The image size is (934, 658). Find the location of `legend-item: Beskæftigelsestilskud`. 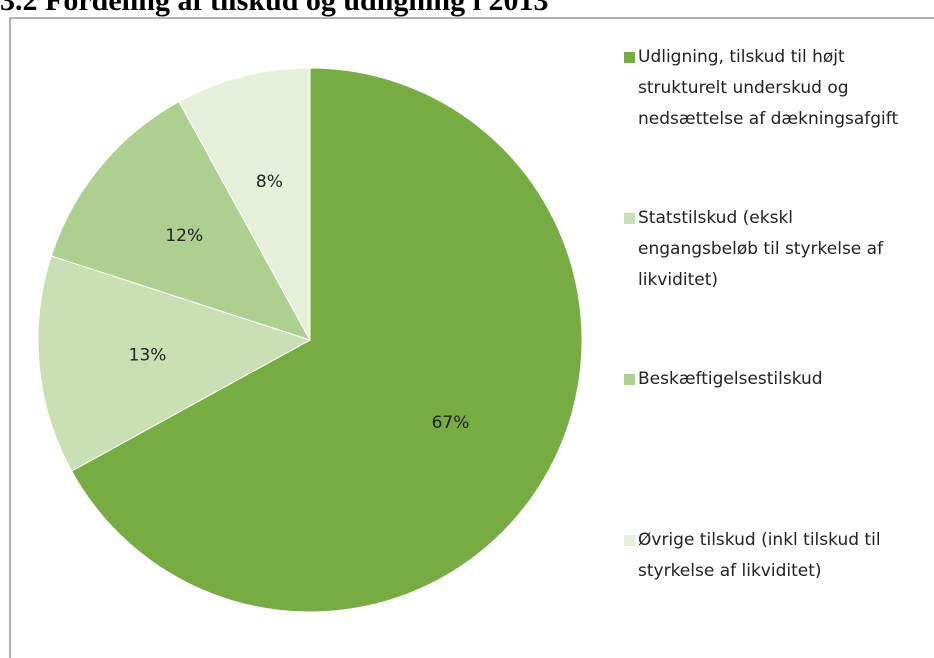

legend-item: Beskæftigelsestilskud is located at coordinates (771, 379).